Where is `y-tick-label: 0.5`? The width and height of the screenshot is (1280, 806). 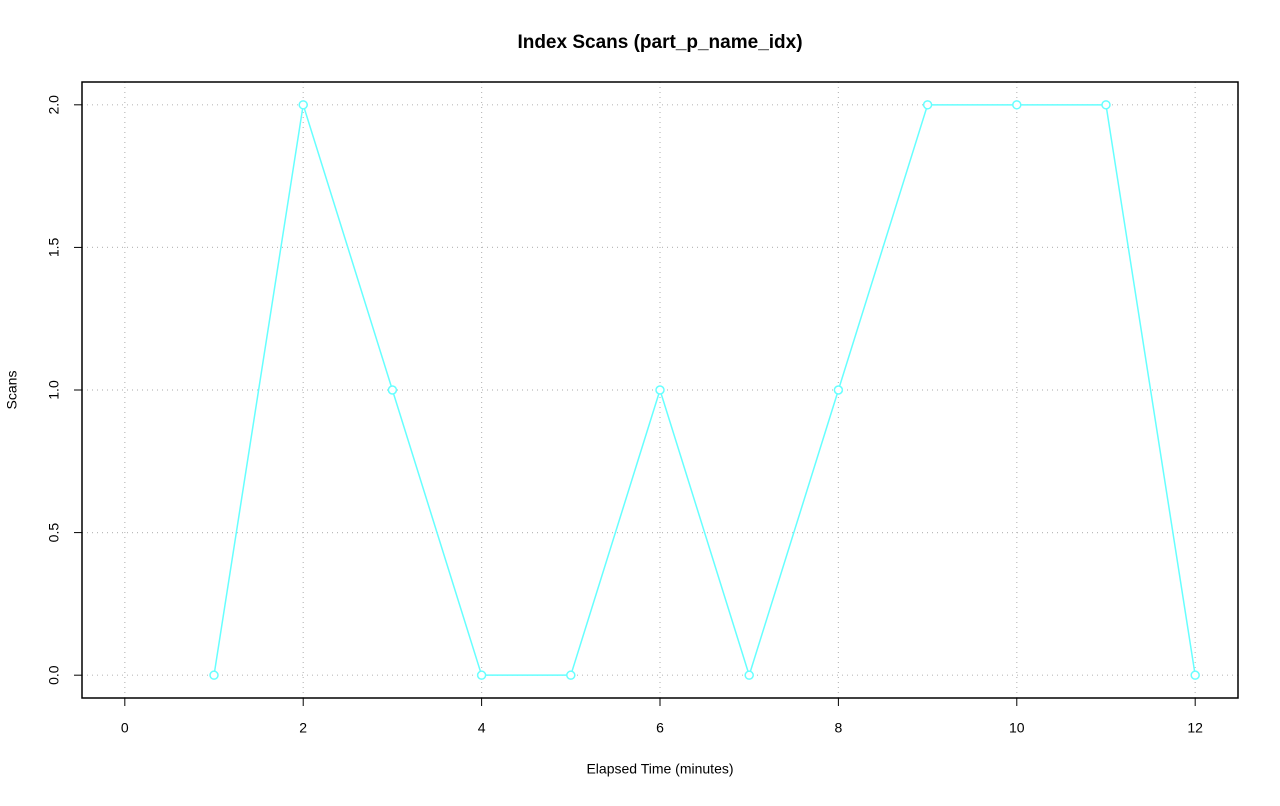 y-tick-label: 0.5 is located at coordinates (54, 533).